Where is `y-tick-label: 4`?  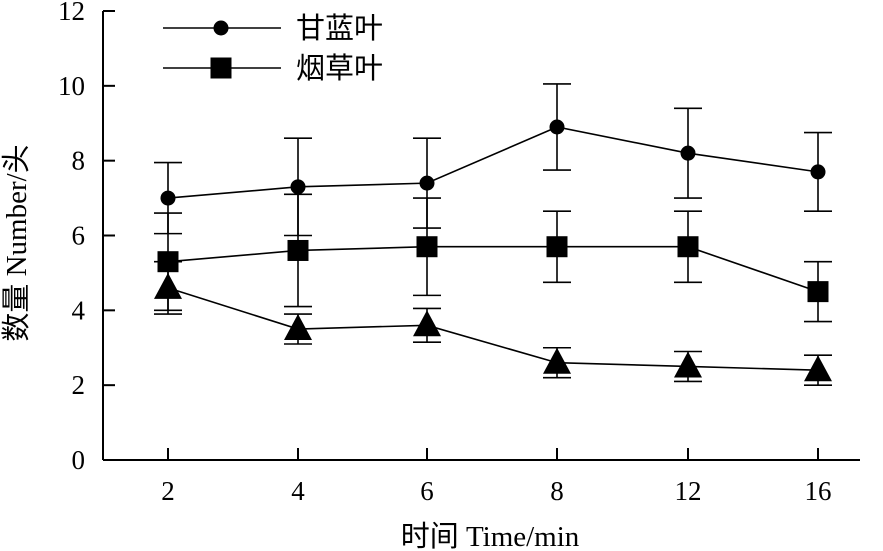 y-tick-label: 4 is located at coordinates (79, 310).